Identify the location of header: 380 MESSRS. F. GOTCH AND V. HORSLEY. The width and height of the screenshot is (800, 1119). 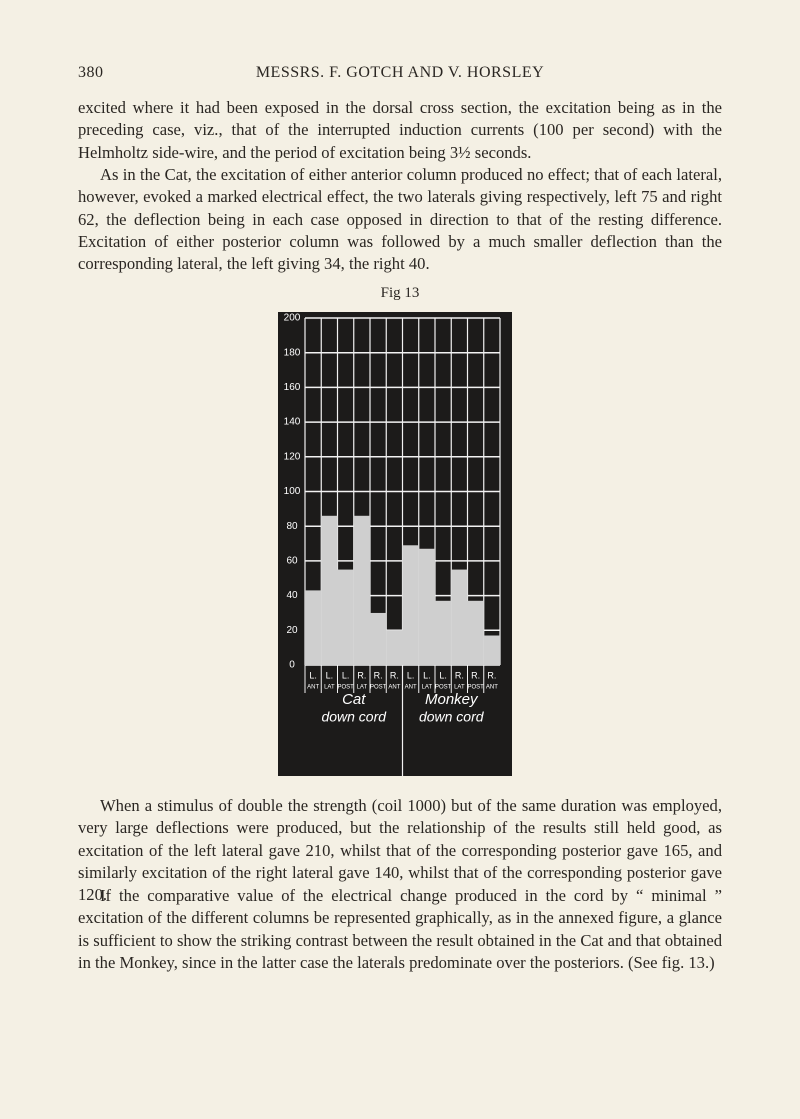
(400, 75).